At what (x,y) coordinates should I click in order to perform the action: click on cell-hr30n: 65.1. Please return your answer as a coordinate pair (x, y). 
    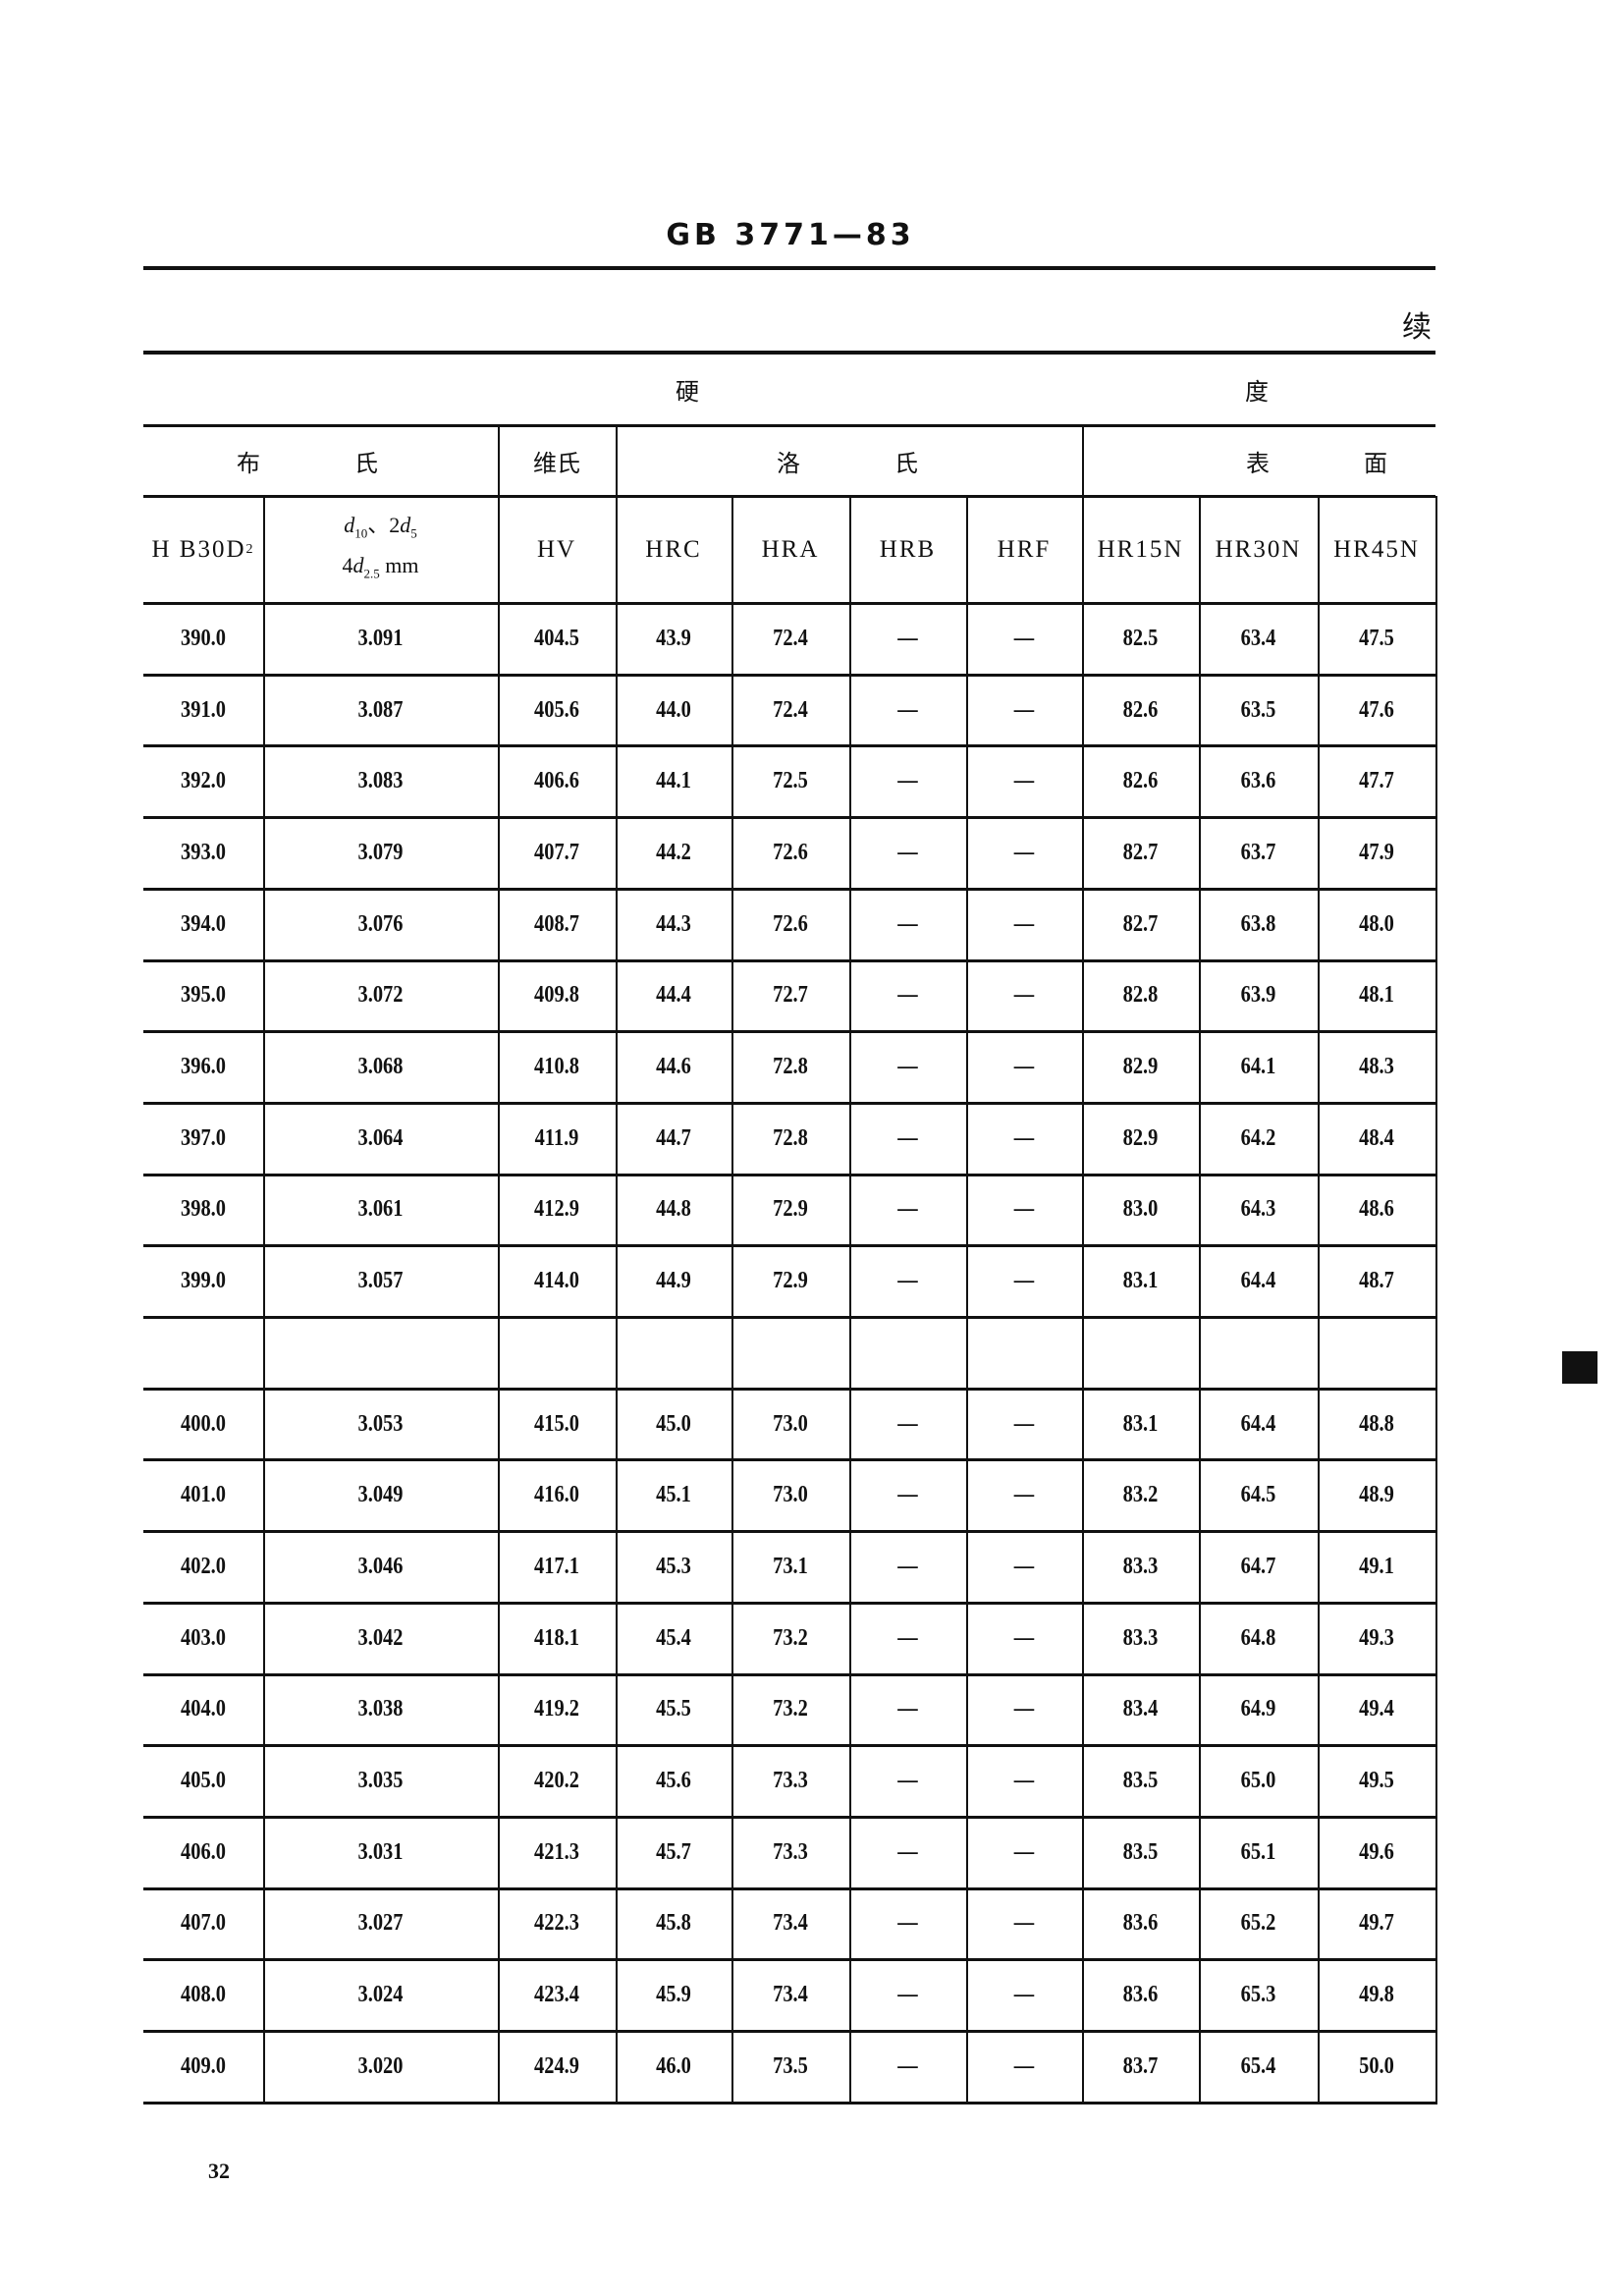
    Looking at the image, I should click on (1258, 1851).